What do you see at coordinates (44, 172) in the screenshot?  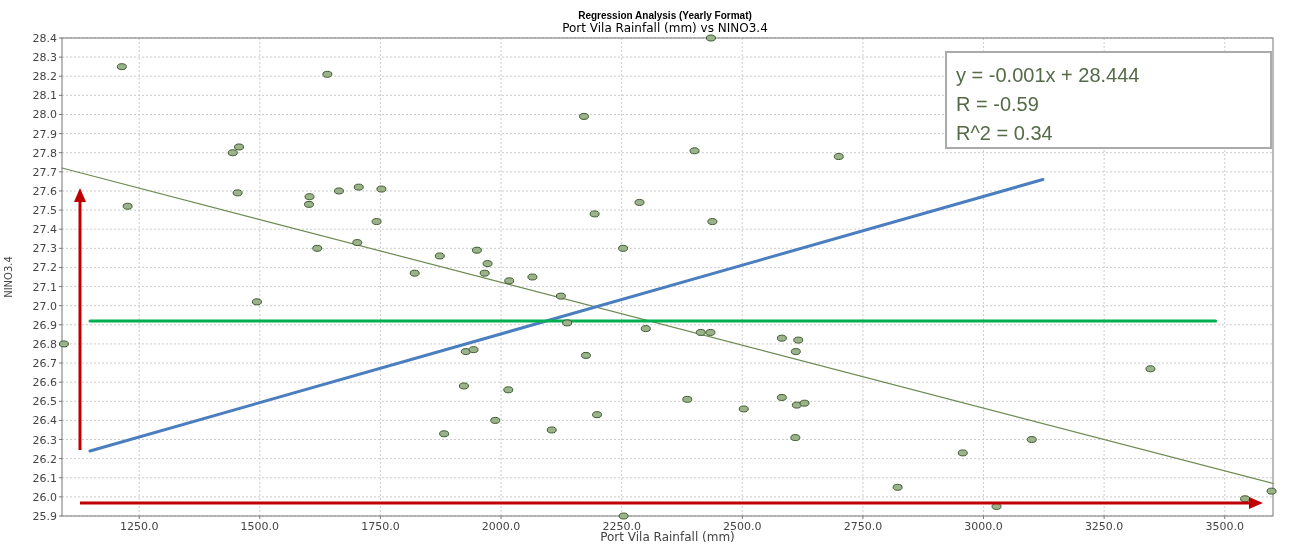 I see `y-tick-label: 27.7` at bounding box center [44, 172].